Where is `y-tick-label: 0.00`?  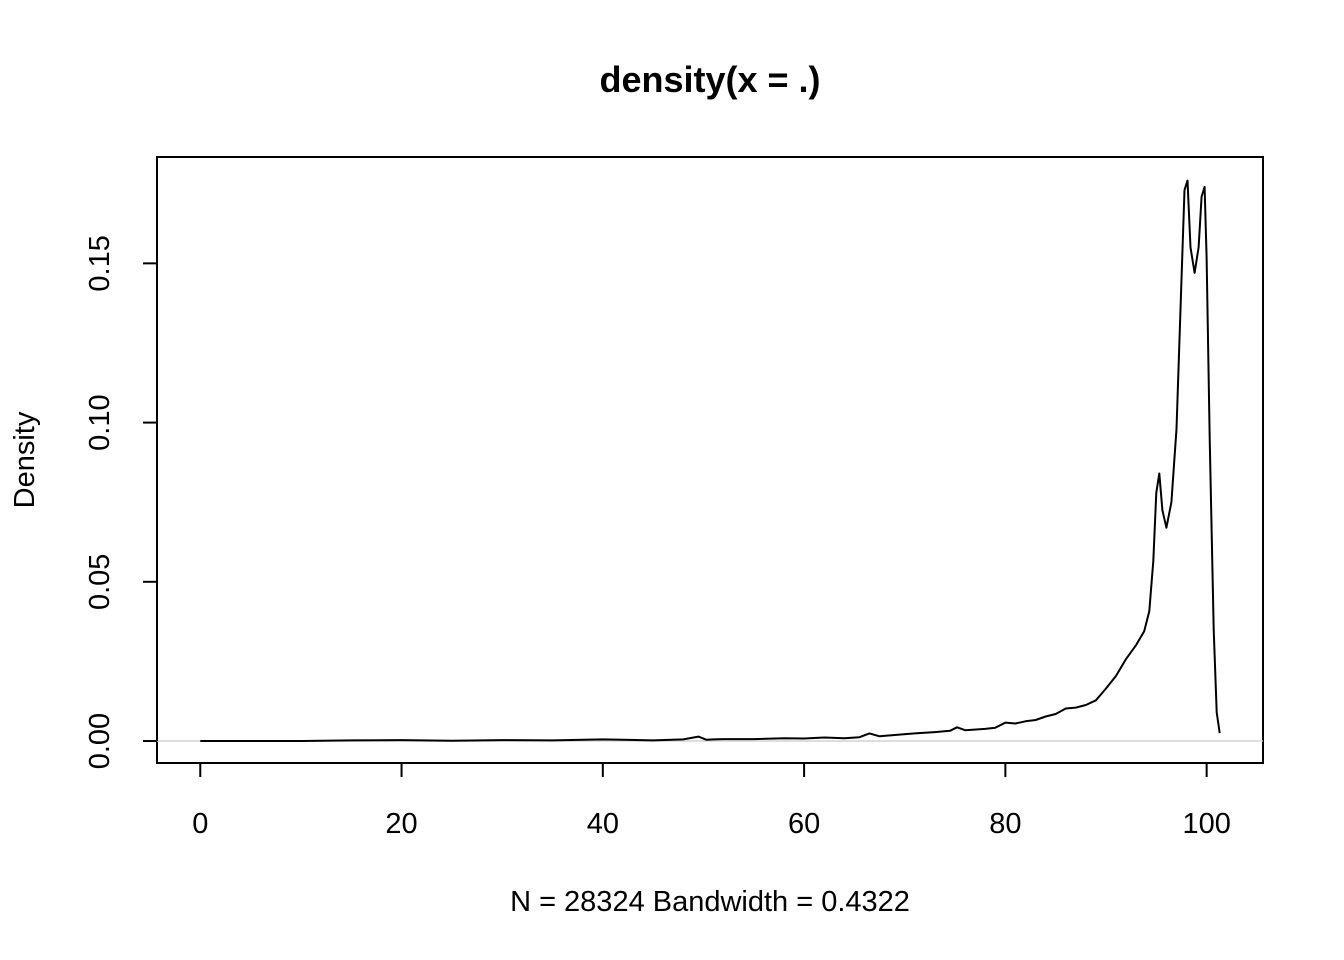
y-tick-label: 0.00 is located at coordinates (100, 741).